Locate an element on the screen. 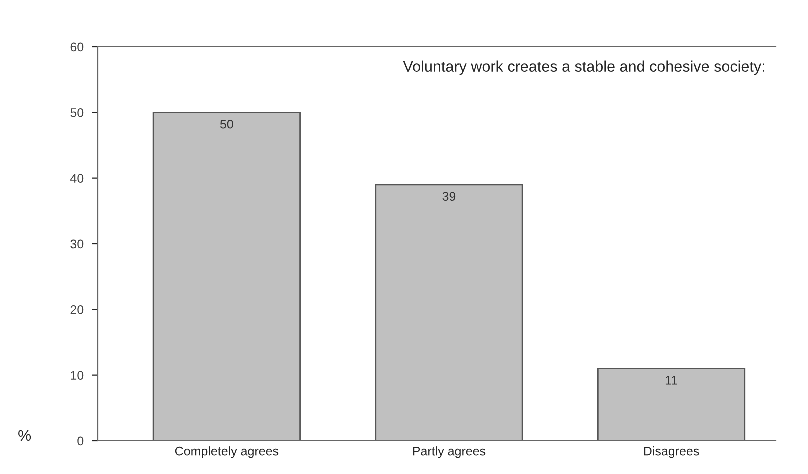 The height and width of the screenshot is (474, 808). y-tick-label: 40 is located at coordinates (77, 178).